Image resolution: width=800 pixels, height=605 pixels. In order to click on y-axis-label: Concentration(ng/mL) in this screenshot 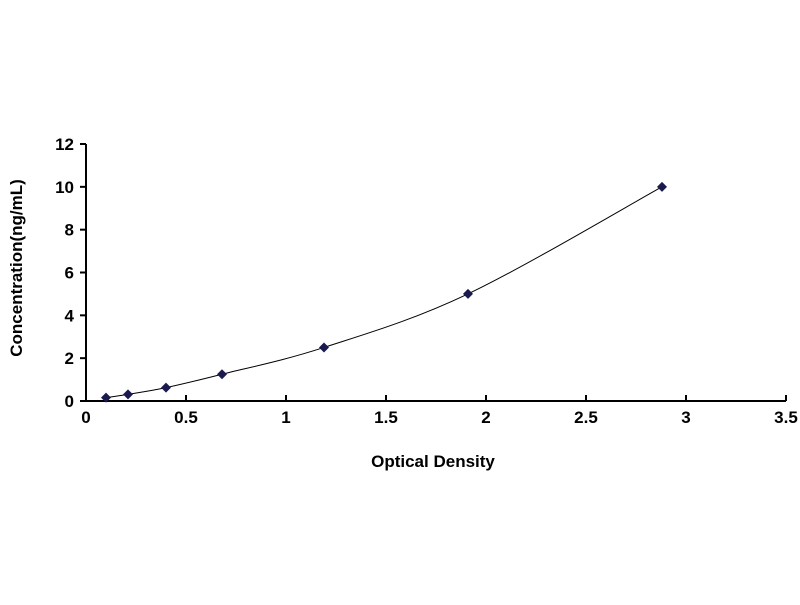, I will do `click(16, 268)`.